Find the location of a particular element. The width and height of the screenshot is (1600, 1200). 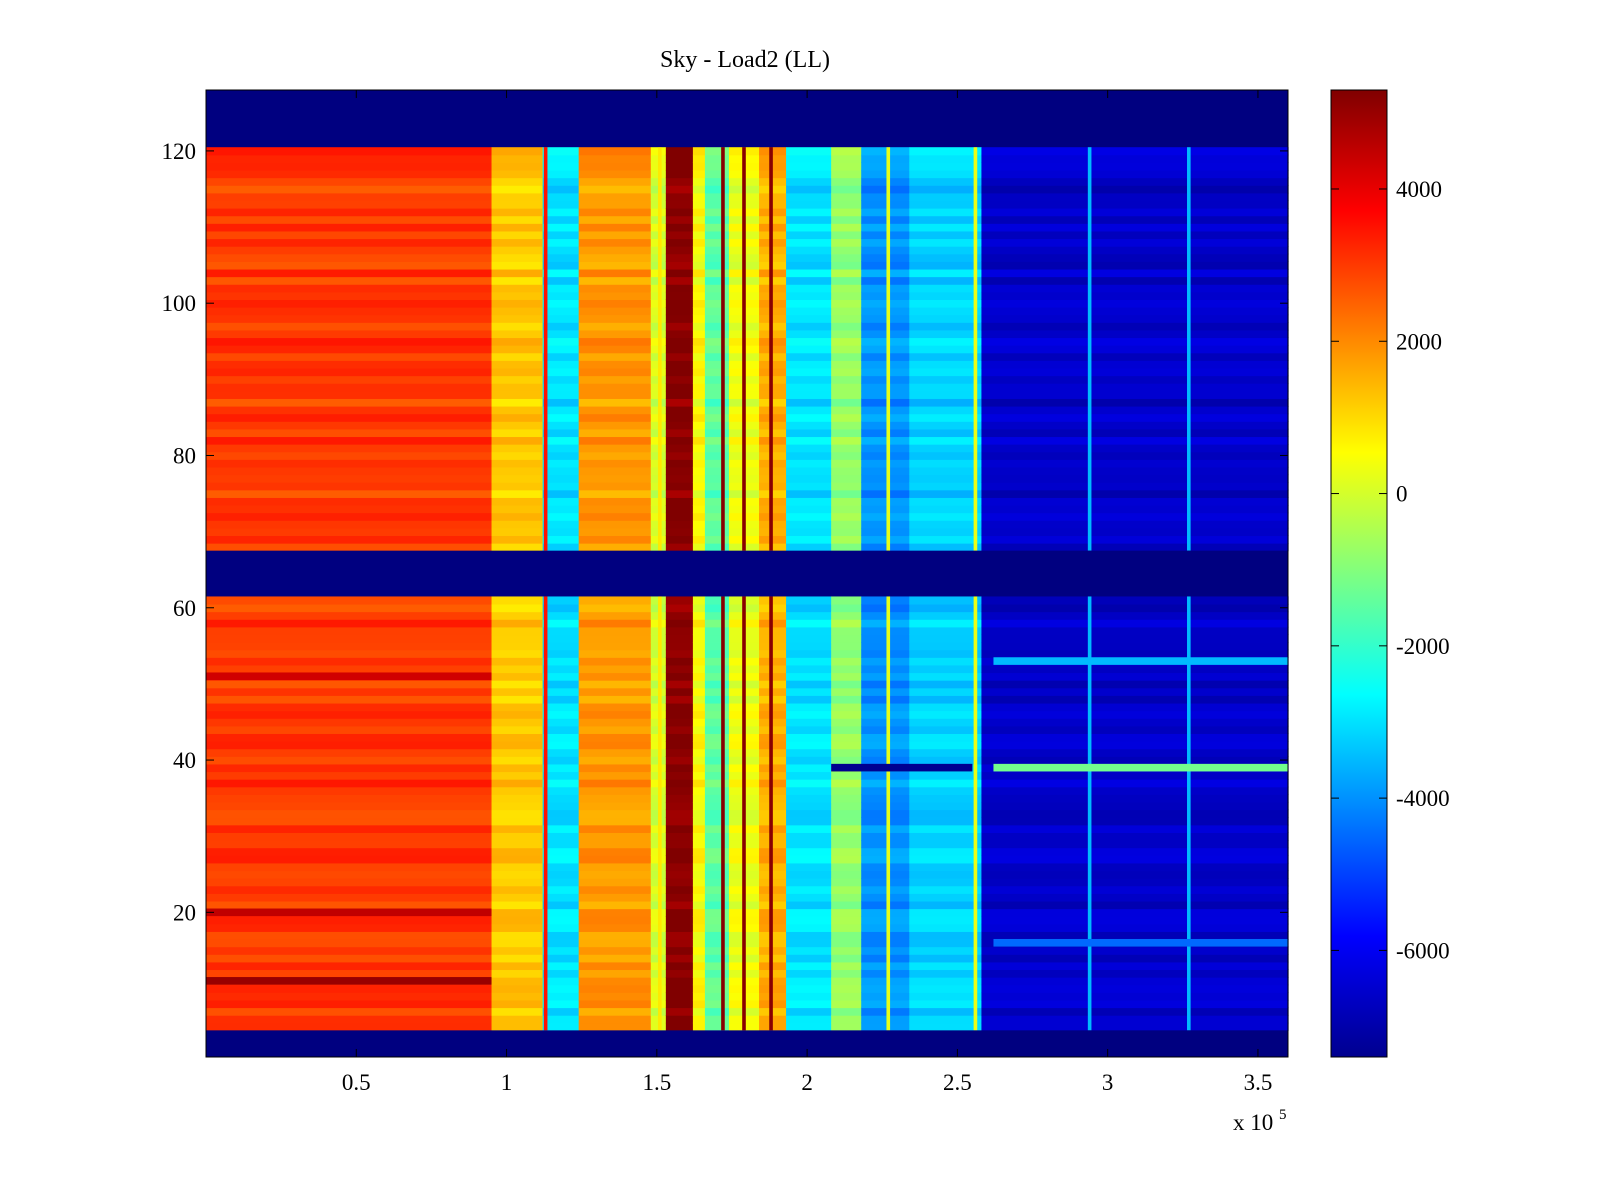

y-tick-label: 60 is located at coordinates (184, 608).